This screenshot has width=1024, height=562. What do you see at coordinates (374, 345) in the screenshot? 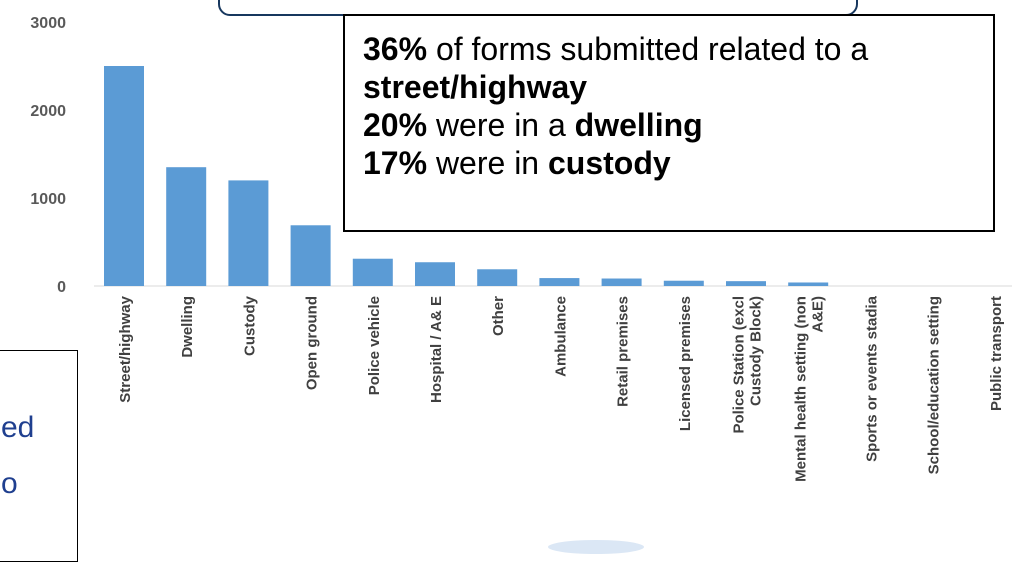
I see `x-category-label: Police vehicle` at bounding box center [374, 345].